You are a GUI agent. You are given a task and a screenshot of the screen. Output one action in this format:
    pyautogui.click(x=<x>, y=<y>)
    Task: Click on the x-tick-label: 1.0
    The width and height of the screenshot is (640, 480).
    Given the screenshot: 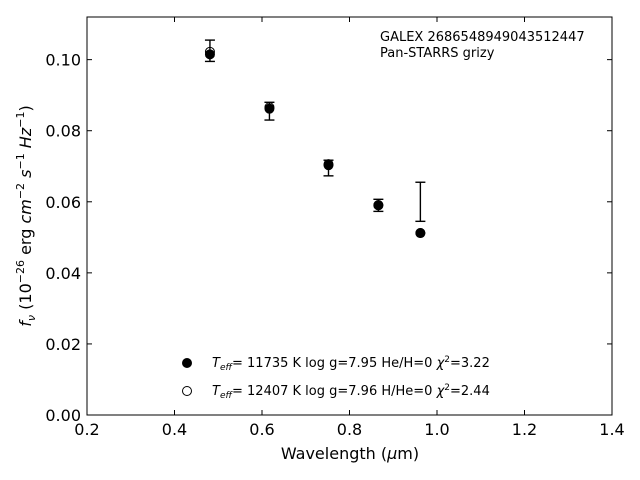 What is the action you would take?
    pyautogui.click(x=436, y=429)
    